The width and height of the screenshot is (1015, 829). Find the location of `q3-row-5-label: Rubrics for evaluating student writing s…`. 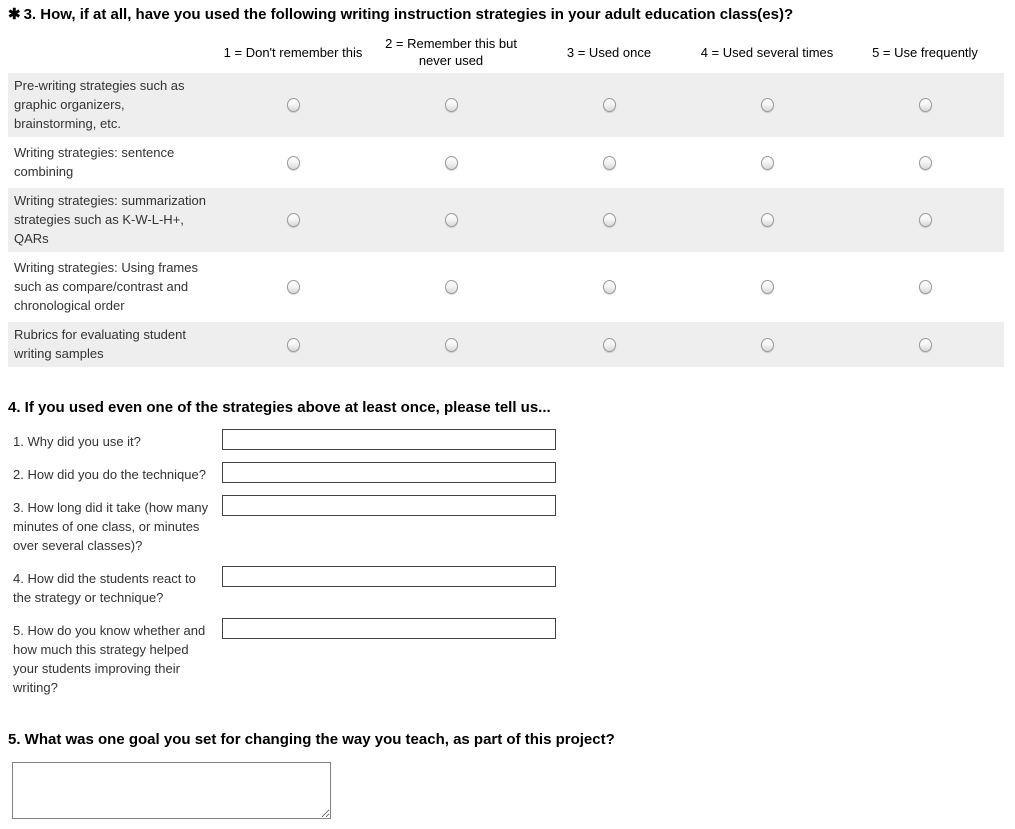

q3-row-5-label: Rubrics for evaluating student writing s… is located at coordinates (100, 344).